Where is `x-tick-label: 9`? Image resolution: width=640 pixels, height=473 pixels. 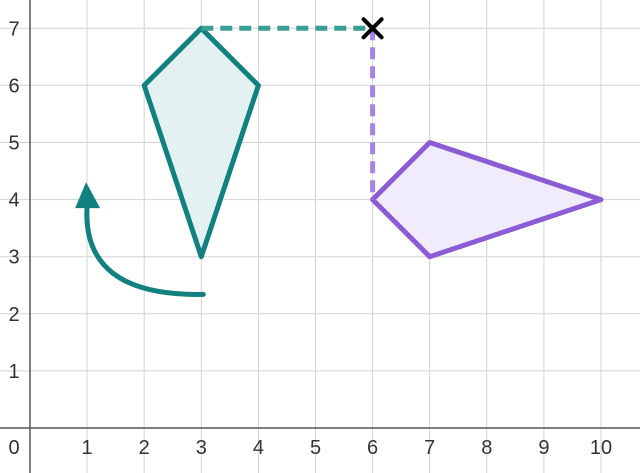
x-tick-label: 9 is located at coordinates (543, 448).